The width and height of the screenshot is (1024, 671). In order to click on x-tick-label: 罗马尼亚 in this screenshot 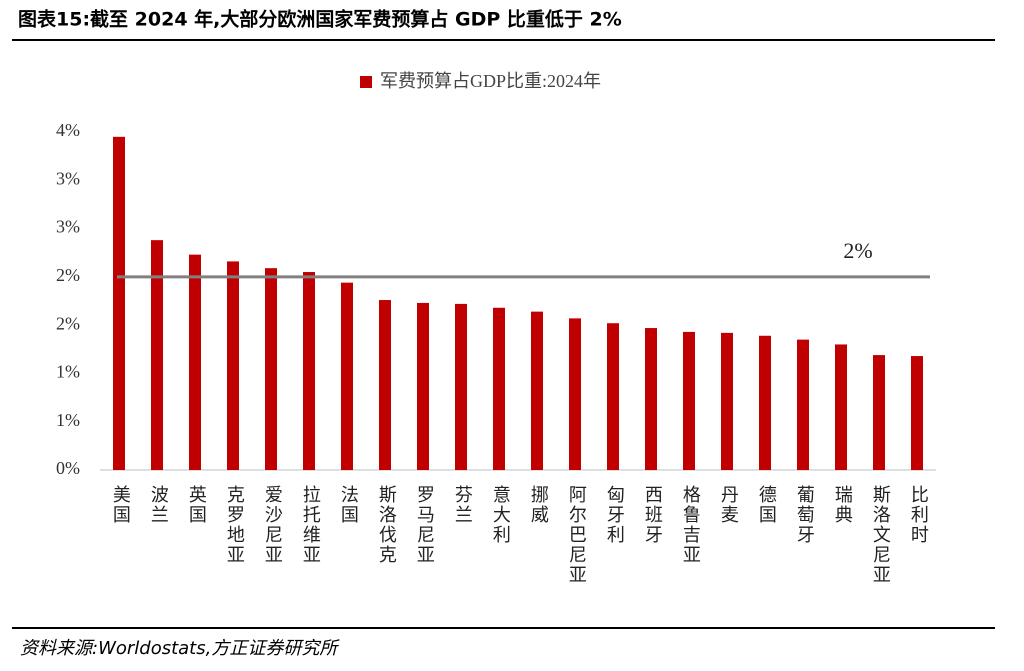, I will do `click(425, 525)`.